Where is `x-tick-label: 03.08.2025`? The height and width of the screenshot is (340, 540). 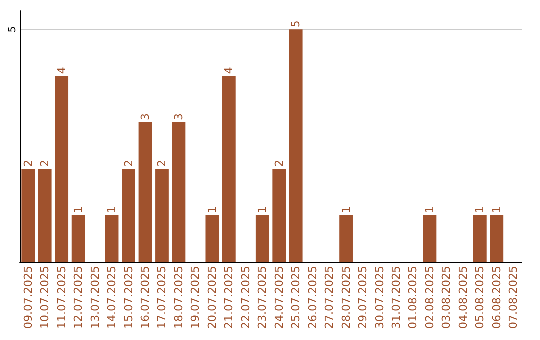 x-tick-label: 03.08.2025 is located at coordinates (447, 297).